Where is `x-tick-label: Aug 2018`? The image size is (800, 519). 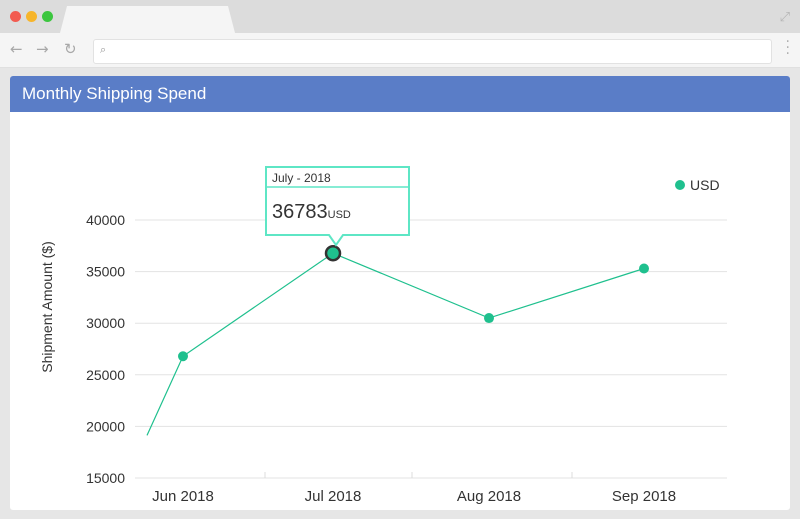
x-tick-label: Aug 2018 is located at coordinates (489, 496).